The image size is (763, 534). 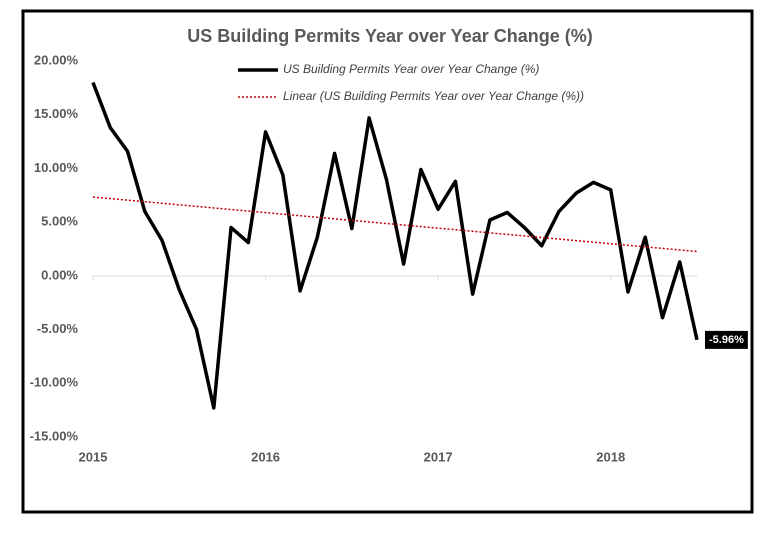 What do you see at coordinates (265, 456) in the screenshot?
I see `x-tick-label: 2016` at bounding box center [265, 456].